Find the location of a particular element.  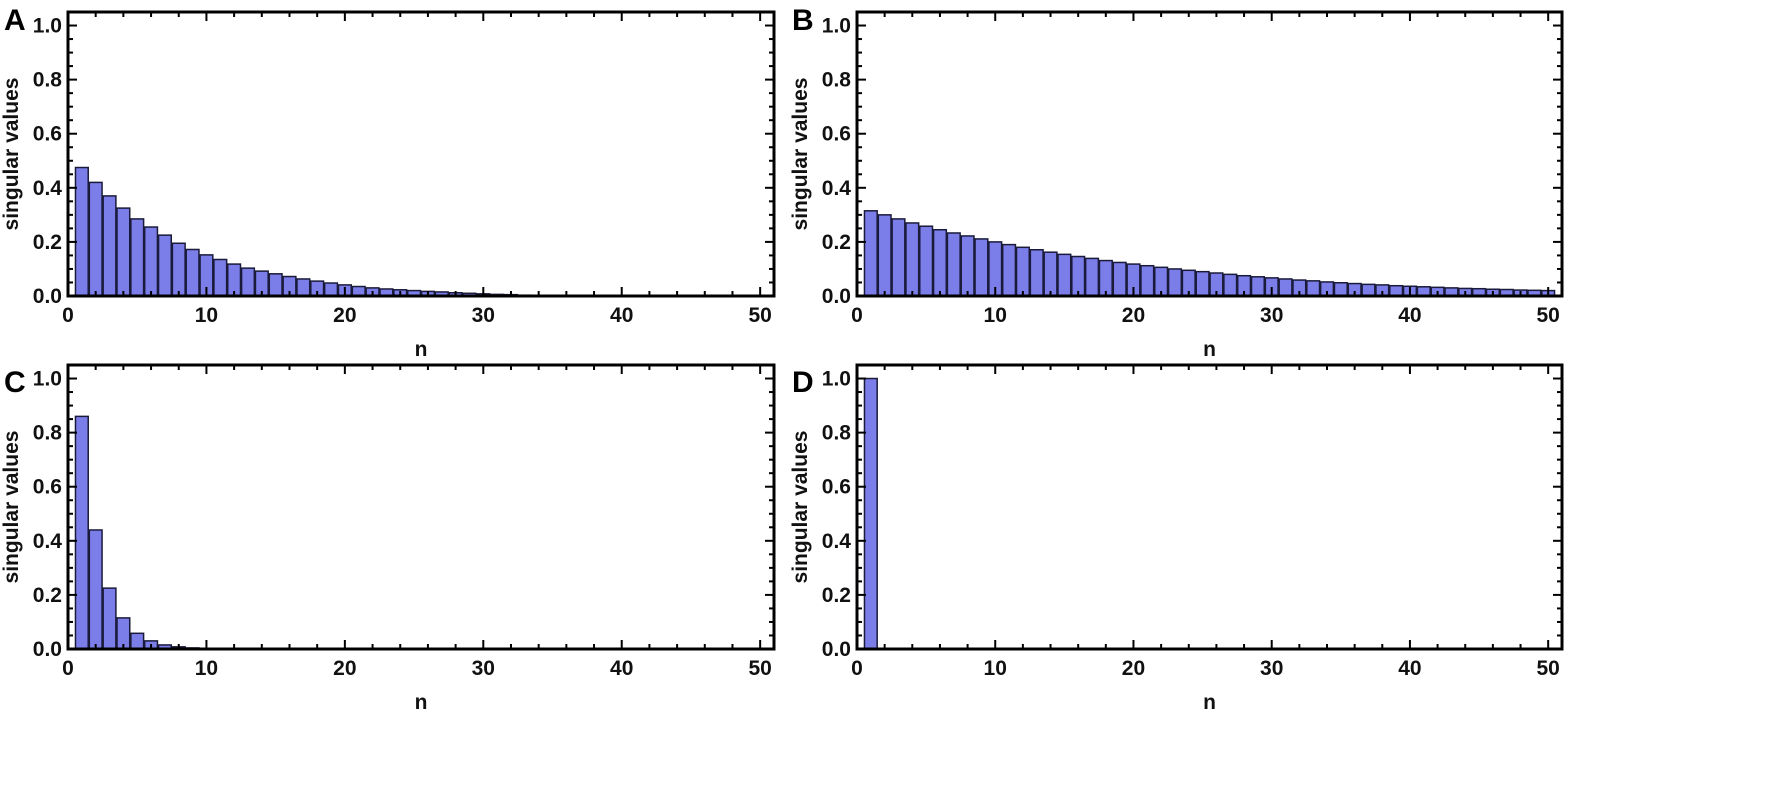

panel-letter: C is located at coordinates (15, 382).